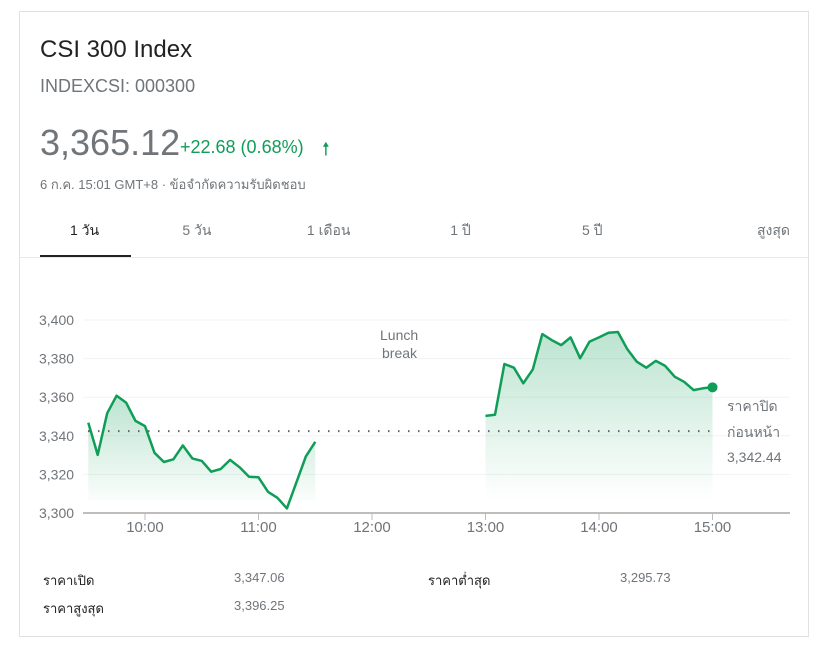  What do you see at coordinates (328, 230) in the screenshot?
I see `tab-1-month: 1 เดือน` at bounding box center [328, 230].